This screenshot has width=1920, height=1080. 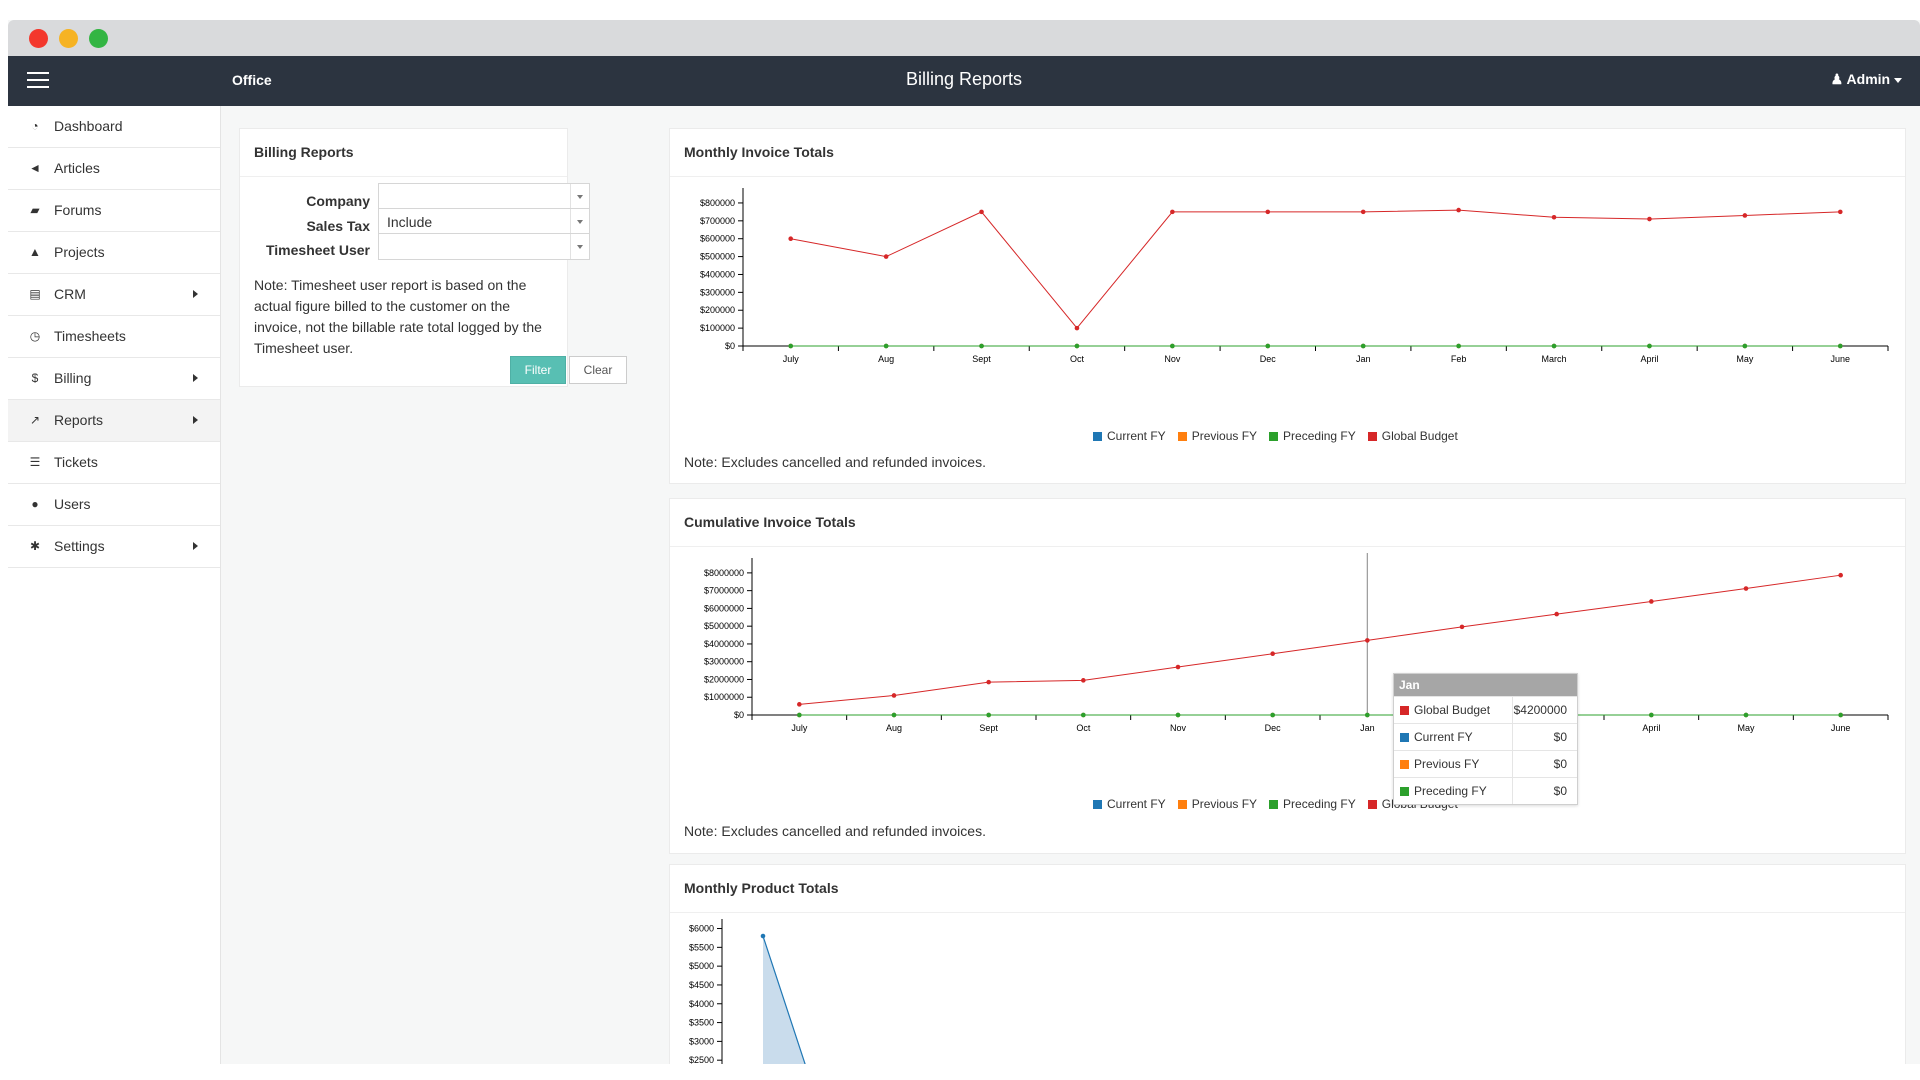 What do you see at coordinates (338, 226) in the screenshot?
I see `sales-tax-label: Sales Tax` at bounding box center [338, 226].